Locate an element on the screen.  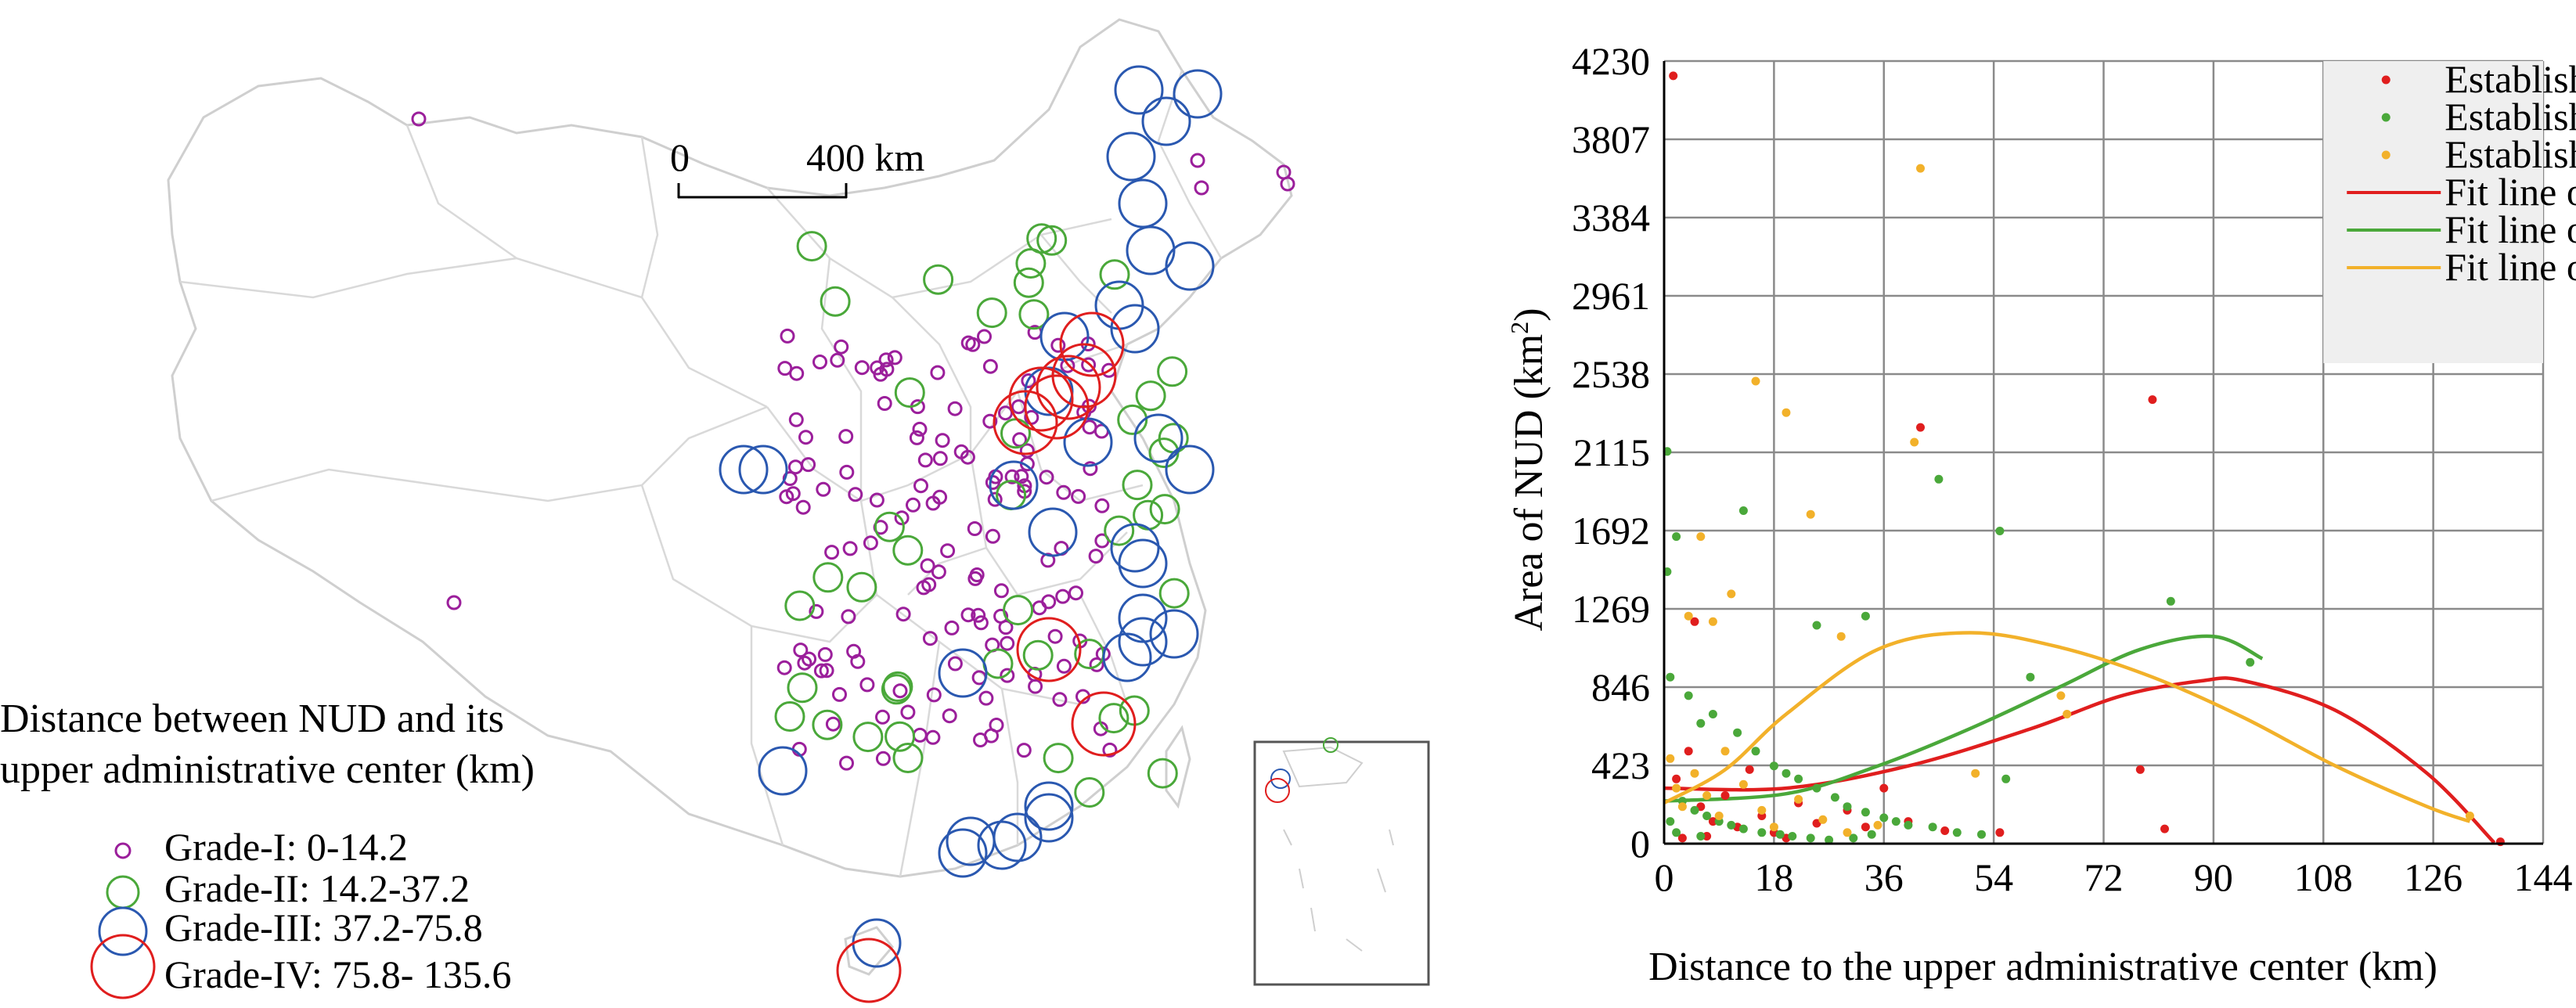
fit-line-hes is located at coordinates (1963, 718).